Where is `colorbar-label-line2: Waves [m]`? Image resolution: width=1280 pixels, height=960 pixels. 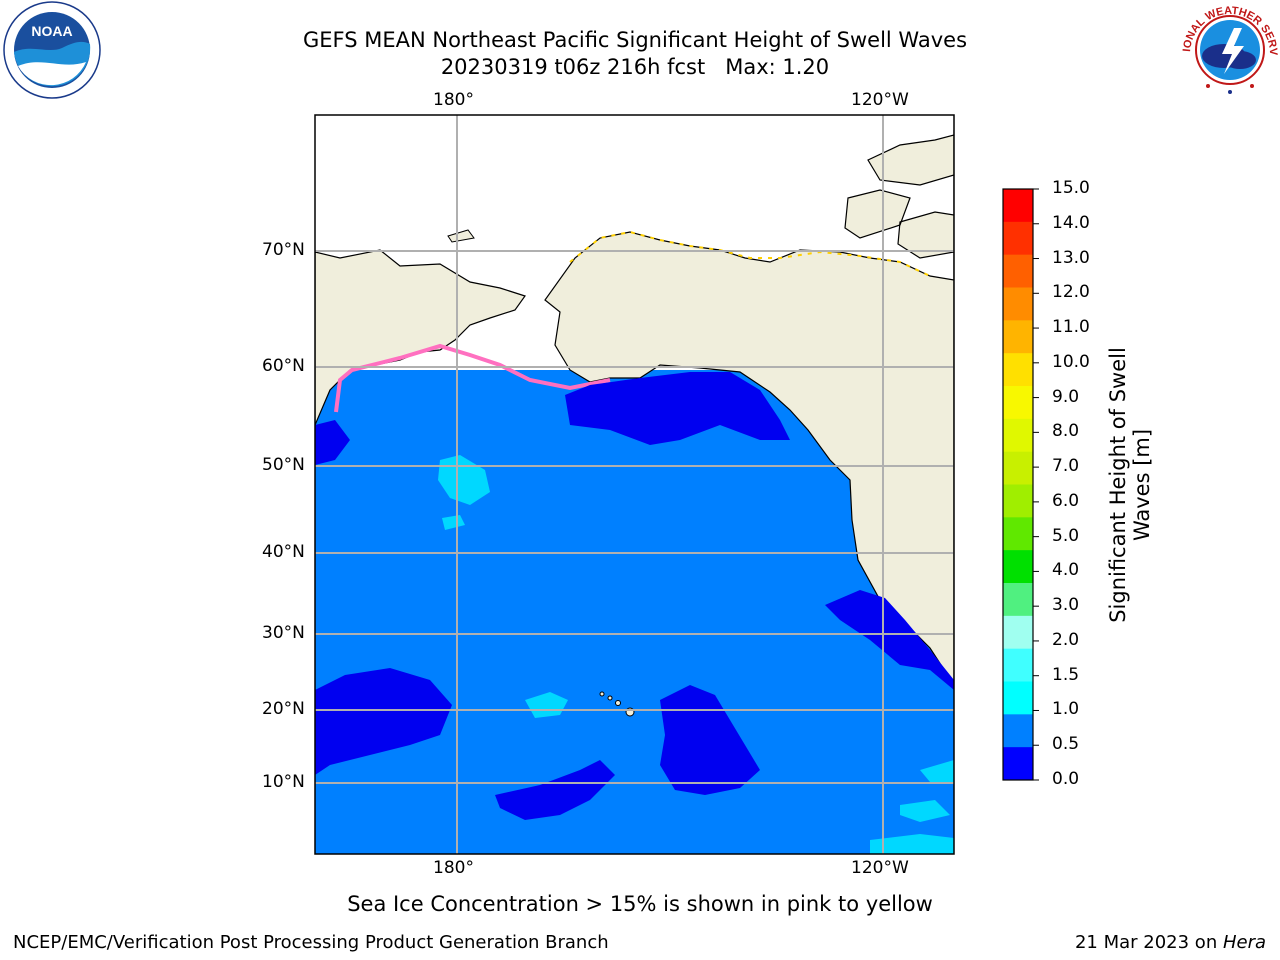
colorbar-label-line2: Waves [m] is located at coordinates (1142, 485).